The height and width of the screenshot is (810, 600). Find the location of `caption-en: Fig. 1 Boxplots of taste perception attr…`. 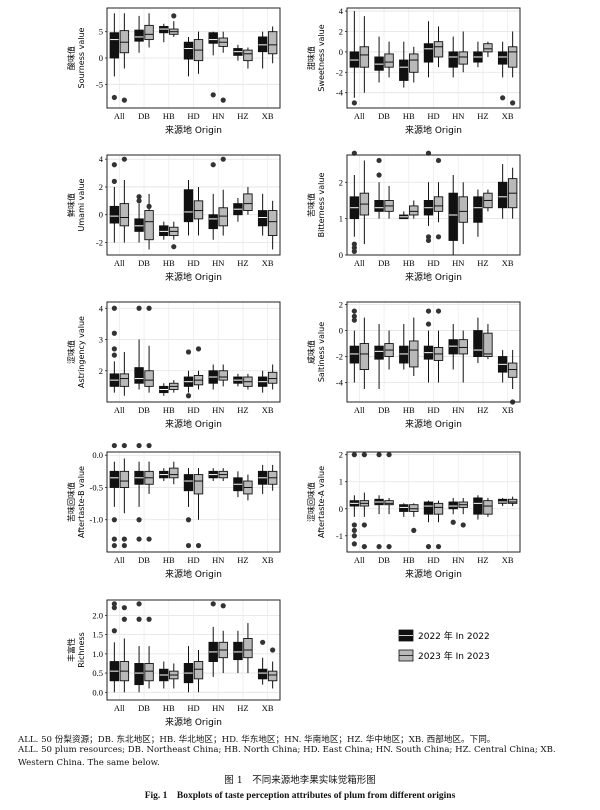

caption-en: Fig. 1 Boxplots of taste perception attr… is located at coordinates (300, 796).